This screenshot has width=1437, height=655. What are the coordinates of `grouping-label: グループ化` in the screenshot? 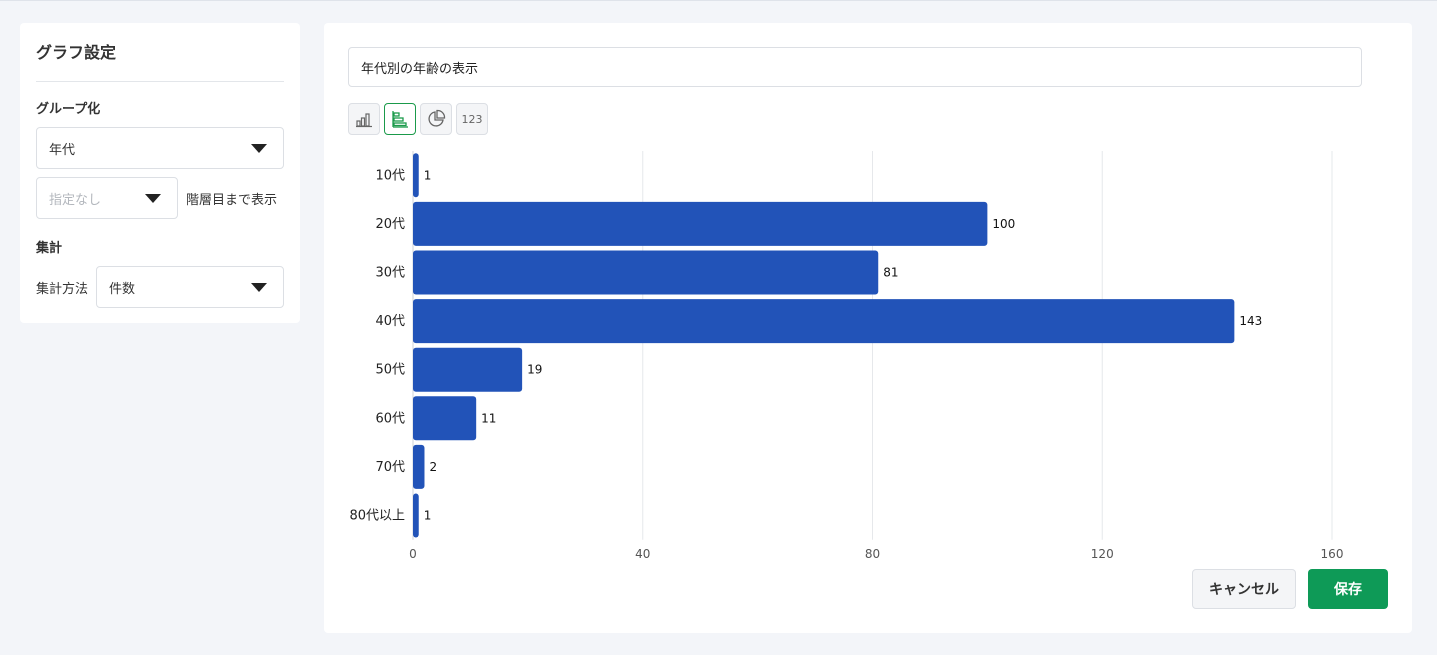 It's located at (68, 109).